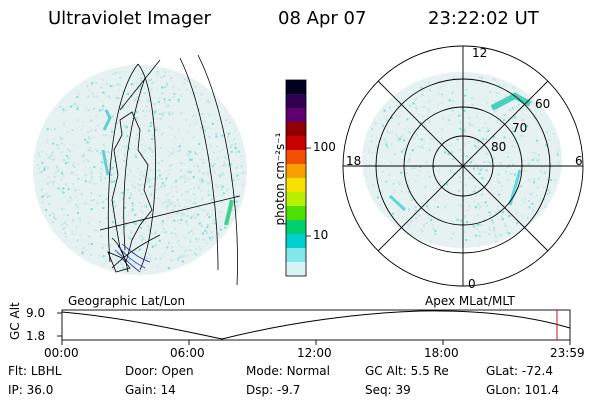  What do you see at coordinates (519, 371) in the screenshot?
I see `info-glat: GLat: -72.4` at bounding box center [519, 371].